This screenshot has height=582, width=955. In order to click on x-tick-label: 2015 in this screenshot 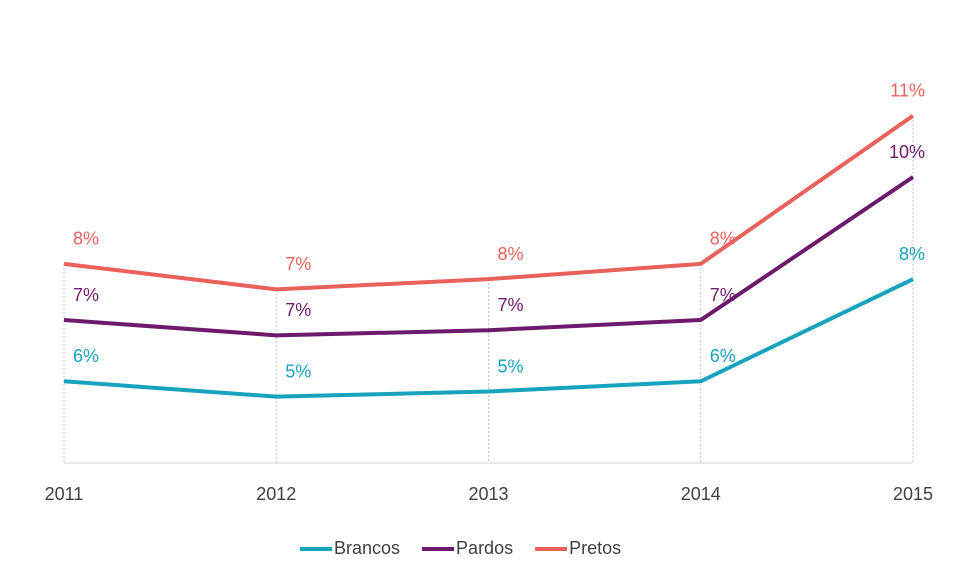, I will do `click(913, 494)`.